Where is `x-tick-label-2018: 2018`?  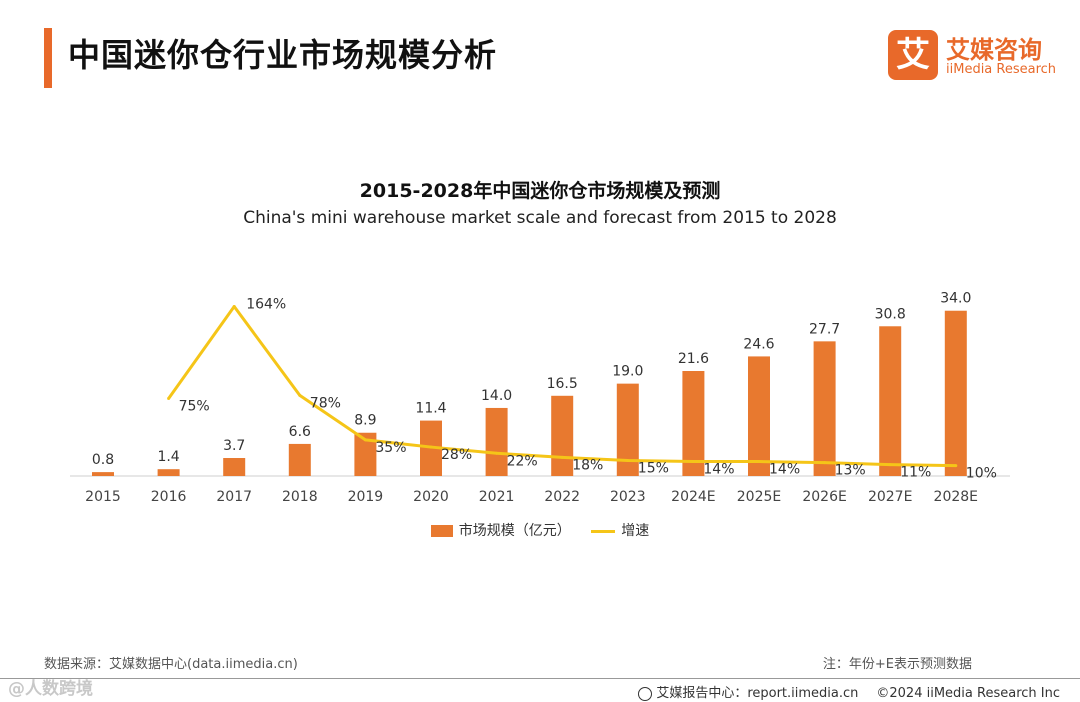
x-tick-label-2018: 2018 is located at coordinates (300, 497).